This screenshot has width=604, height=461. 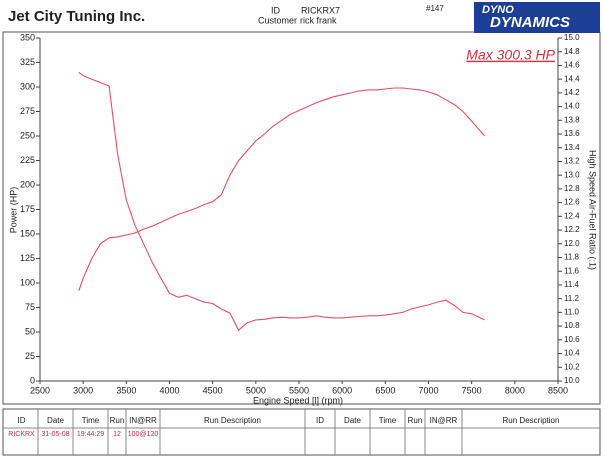 What do you see at coordinates (572, 188) in the screenshot?
I see `y2-tick-label: 12.8` at bounding box center [572, 188].